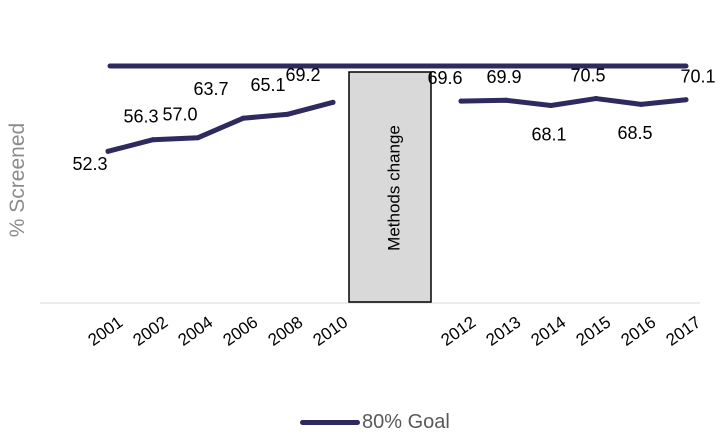 The height and width of the screenshot is (436, 723). Describe the element at coordinates (330, 331) in the screenshot. I see `x-tick-2010: 2010` at that location.